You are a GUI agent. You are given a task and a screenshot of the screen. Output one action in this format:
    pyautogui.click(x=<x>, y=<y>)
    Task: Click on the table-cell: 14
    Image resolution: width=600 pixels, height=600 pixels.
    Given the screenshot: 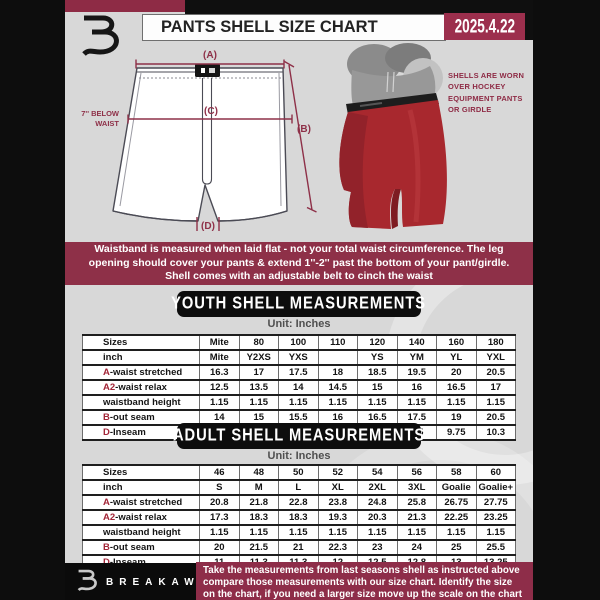 What is the action you would take?
    pyautogui.click(x=219, y=417)
    